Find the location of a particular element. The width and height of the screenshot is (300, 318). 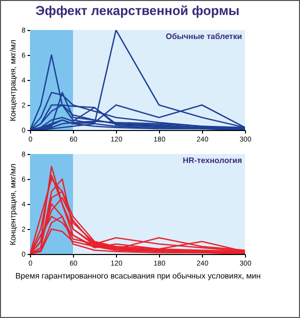

x-axis-title: Время гарантированного всасывания при обычных условиях, мин is located at coordinates (138, 276).